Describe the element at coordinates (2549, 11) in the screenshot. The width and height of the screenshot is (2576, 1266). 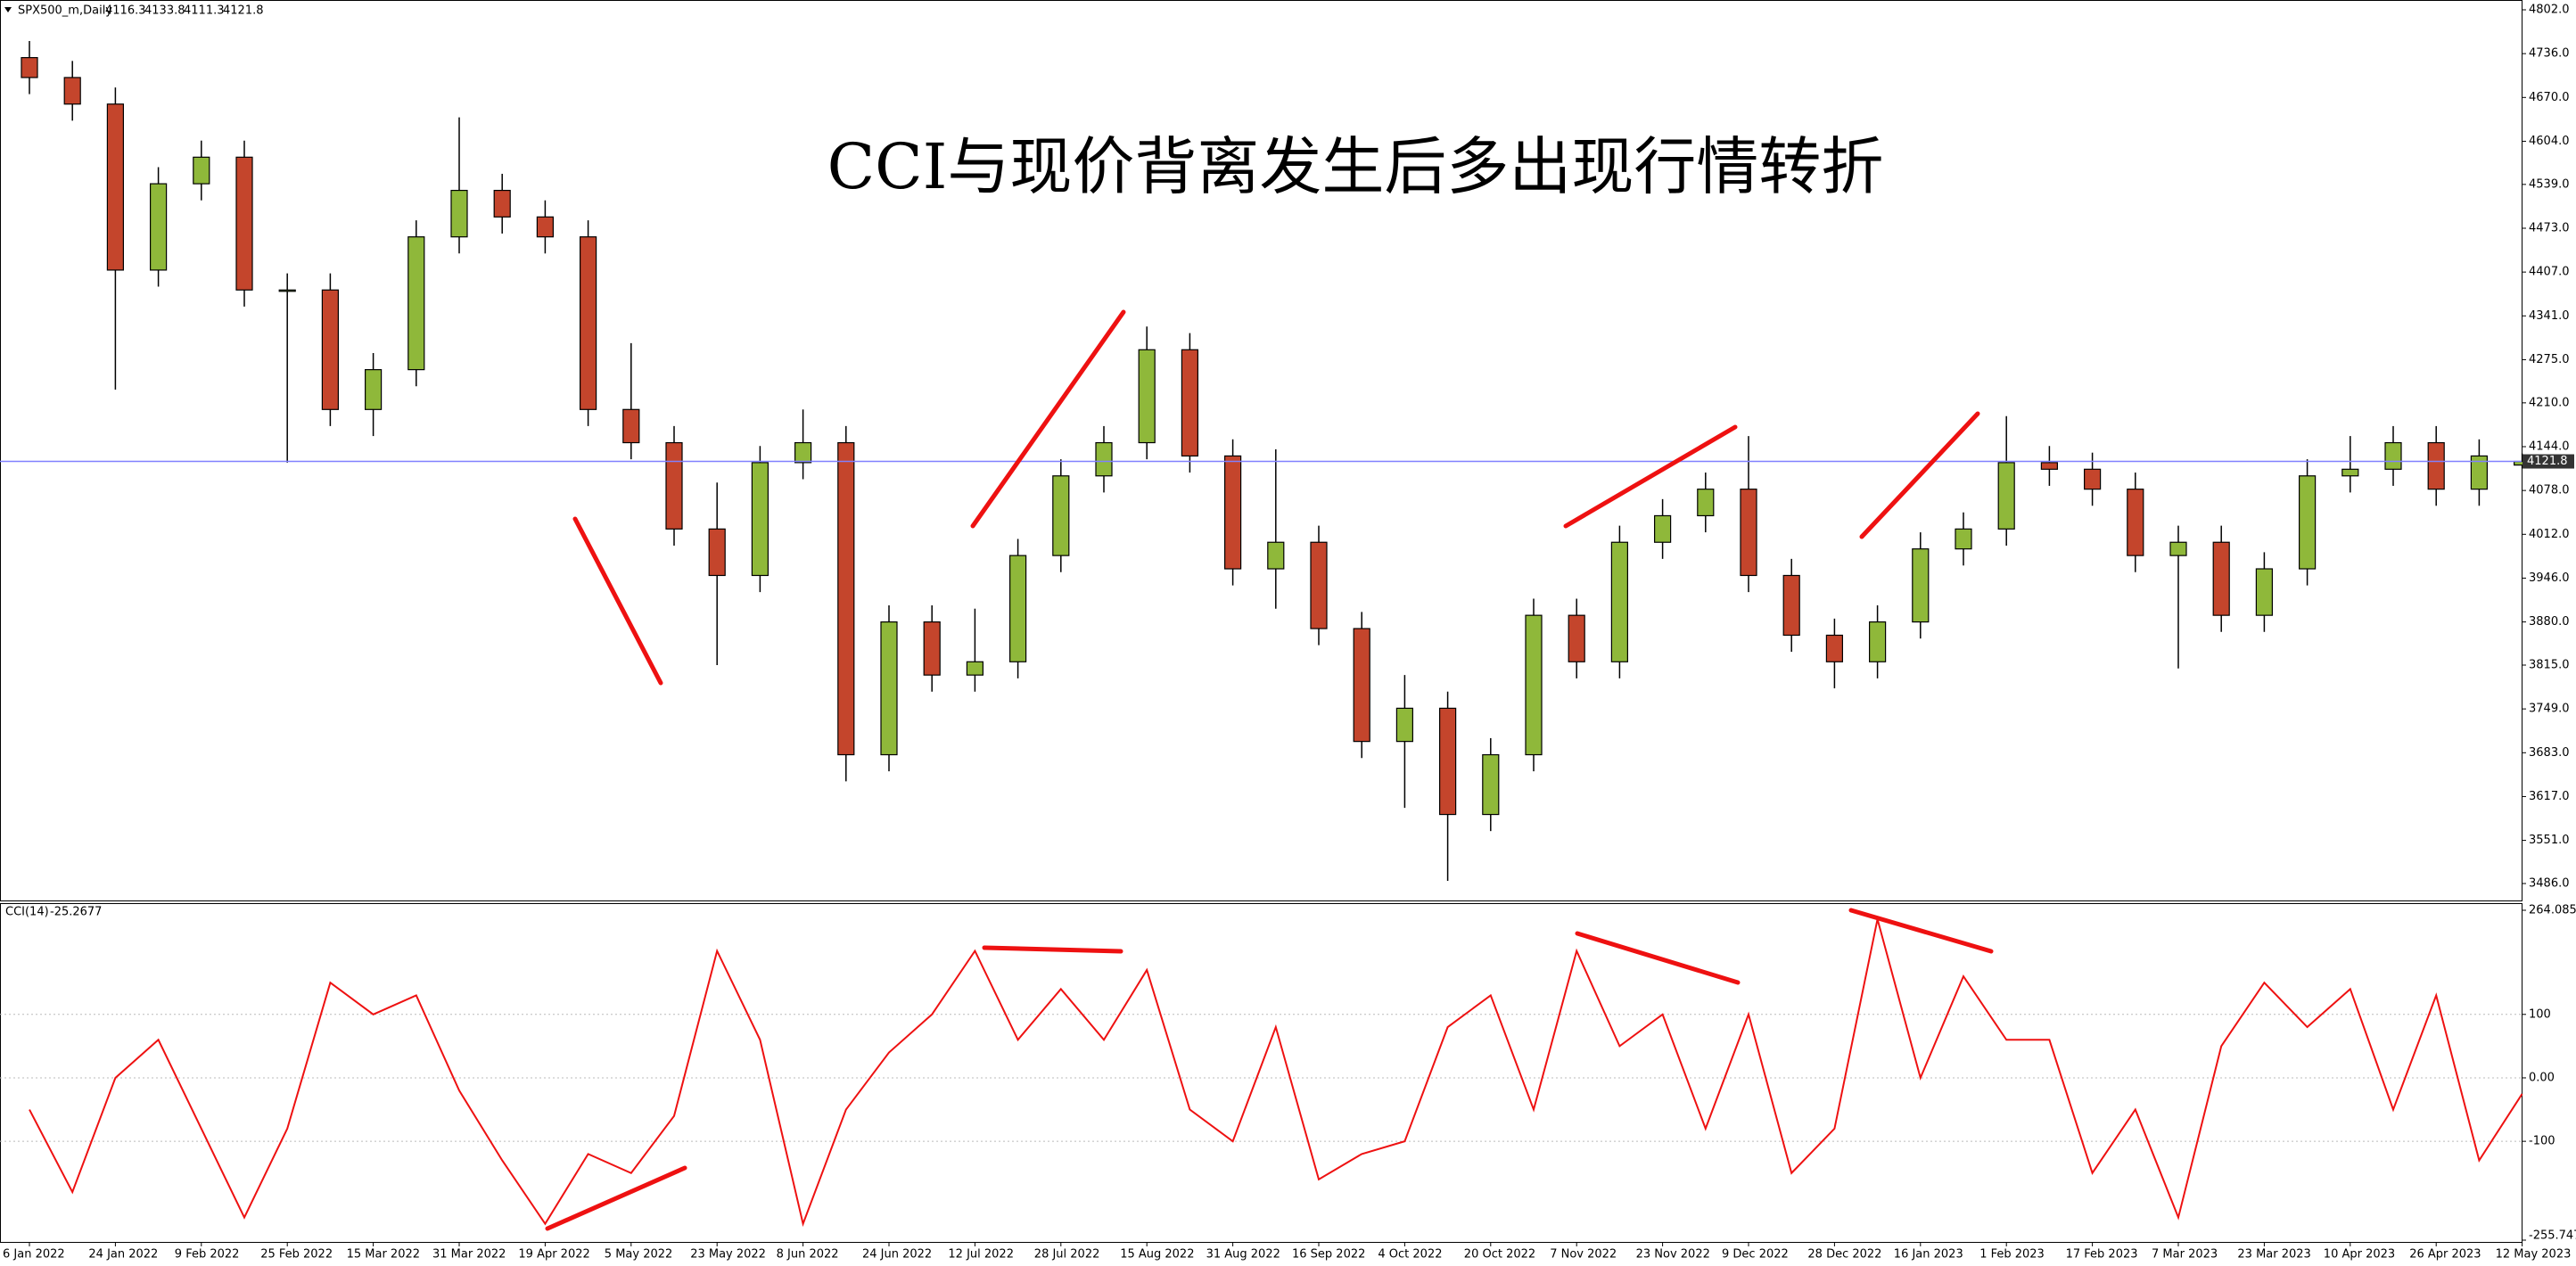
I see `y-tick-label: 4802.0` at that location.